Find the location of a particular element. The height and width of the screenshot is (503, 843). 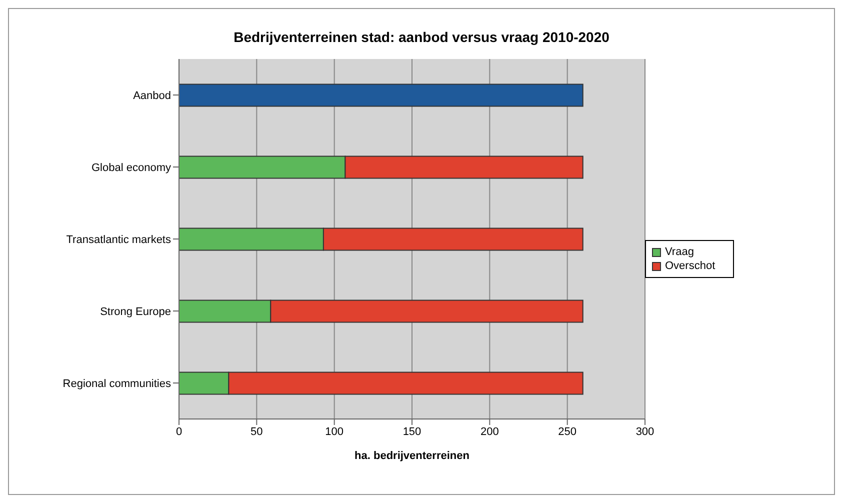

bar is located at coordinates (381, 95).